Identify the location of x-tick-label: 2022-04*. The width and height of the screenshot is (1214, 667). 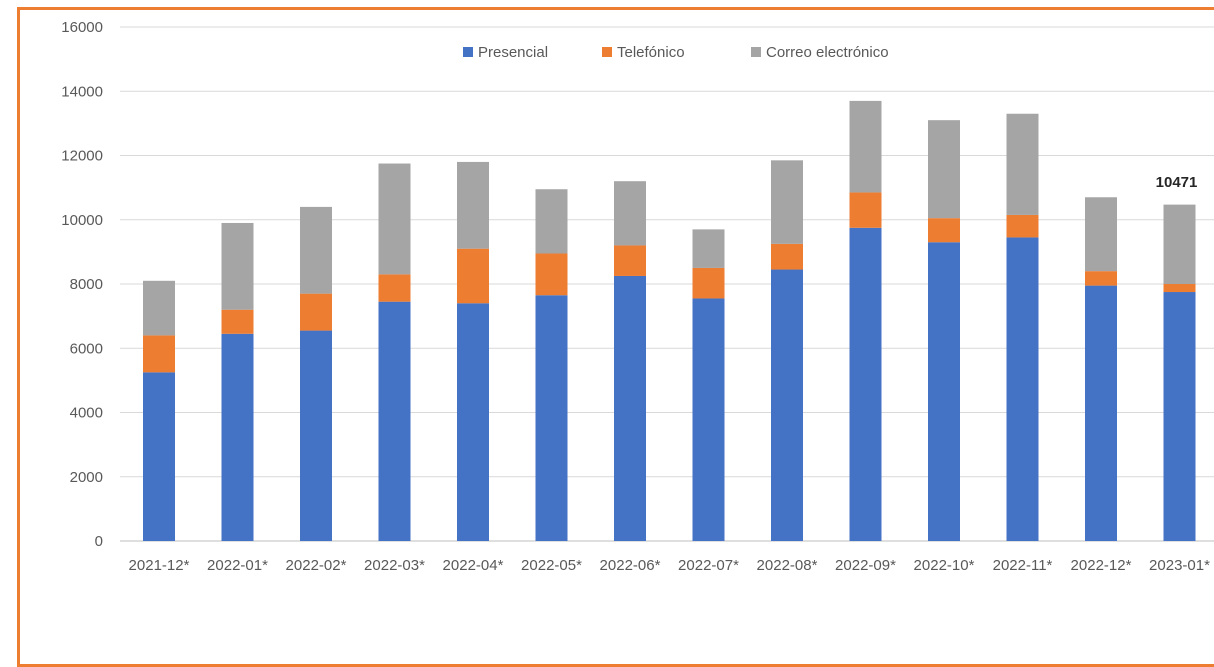
(473, 565).